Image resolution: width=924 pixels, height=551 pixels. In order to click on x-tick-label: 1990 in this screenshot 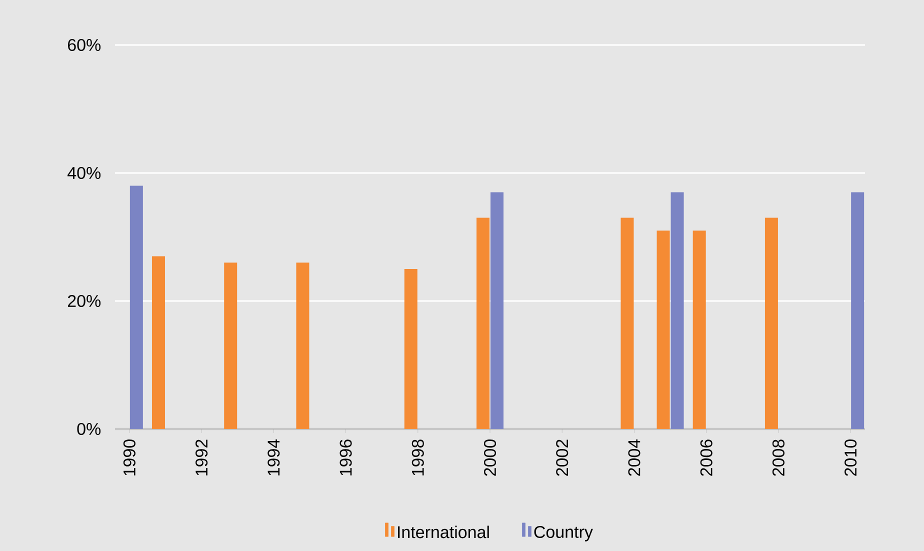, I will do `click(129, 458)`.